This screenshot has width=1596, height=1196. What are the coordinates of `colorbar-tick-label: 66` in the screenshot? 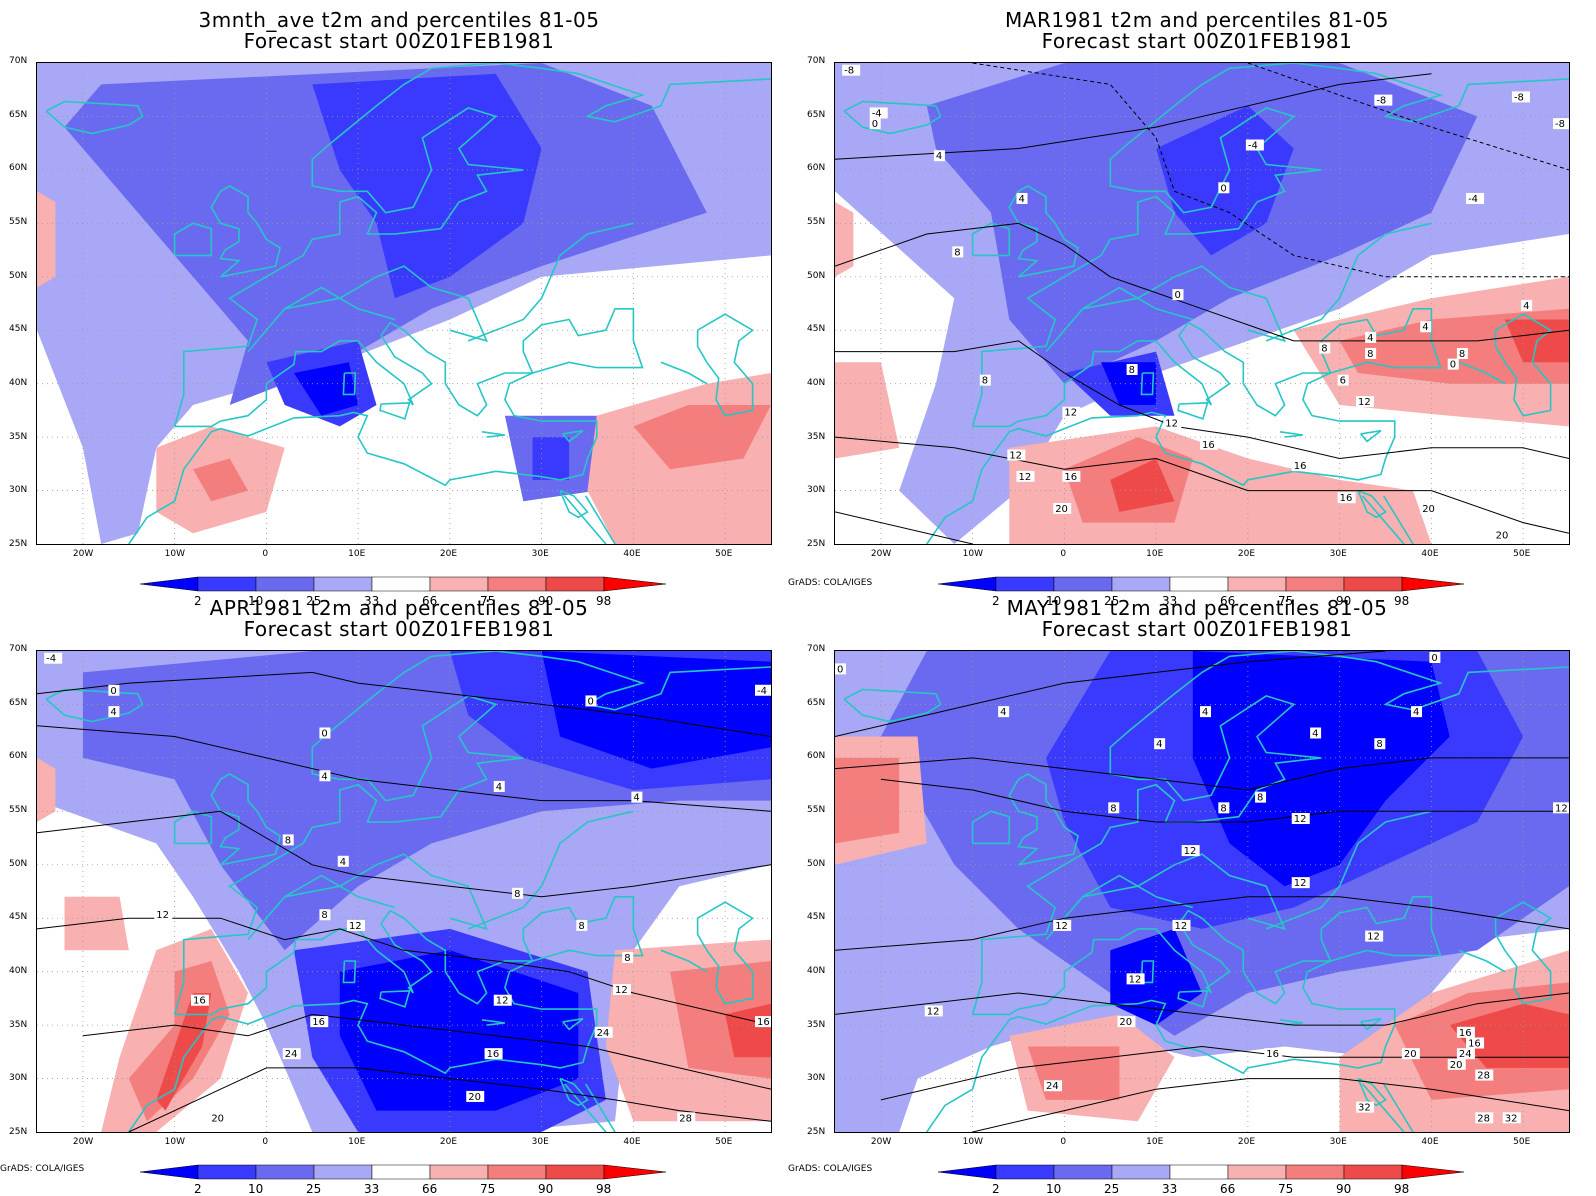 It's located at (1228, 601).